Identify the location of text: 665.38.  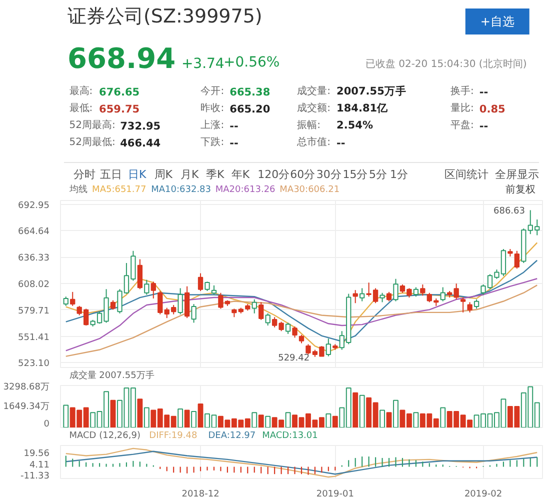
(250, 92).